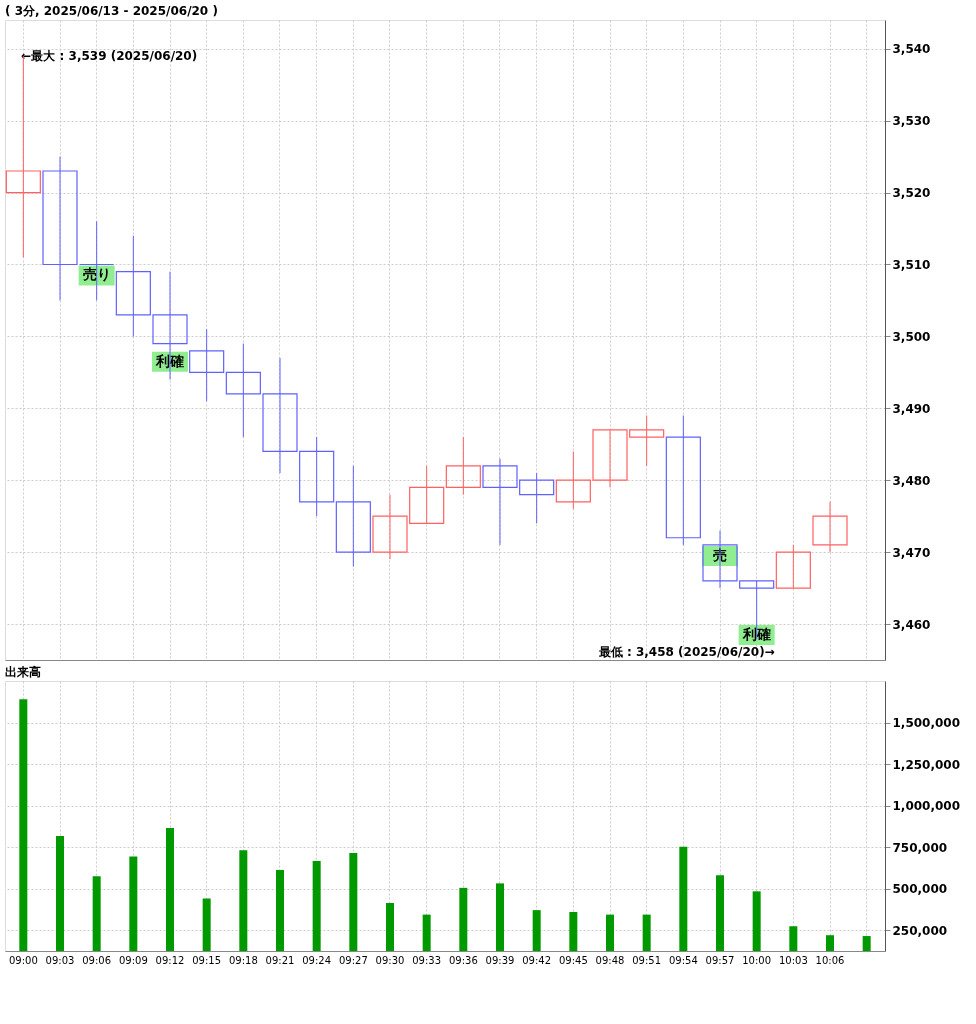 This screenshot has height=1024, width=976. I want to click on x-tick-label: 09:06, so click(97, 960).